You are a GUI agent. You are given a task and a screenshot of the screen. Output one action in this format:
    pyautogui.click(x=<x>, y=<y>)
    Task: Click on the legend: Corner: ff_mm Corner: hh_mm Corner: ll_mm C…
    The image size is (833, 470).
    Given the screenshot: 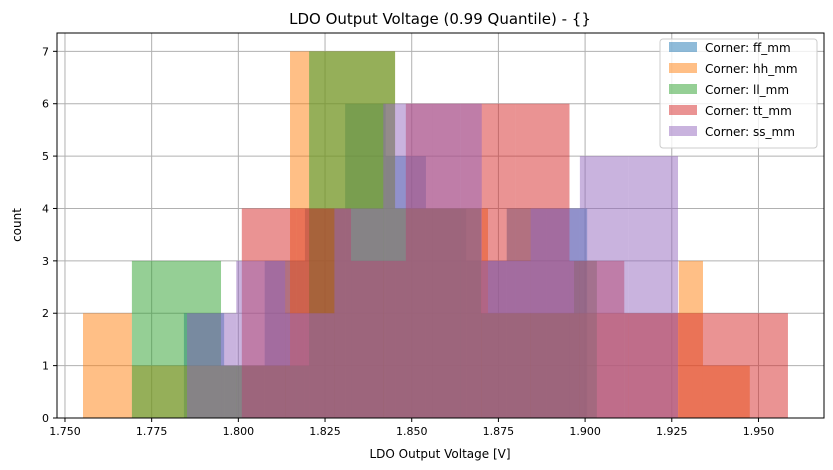 What is the action you would take?
    pyautogui.click(x=738, y=93)
    